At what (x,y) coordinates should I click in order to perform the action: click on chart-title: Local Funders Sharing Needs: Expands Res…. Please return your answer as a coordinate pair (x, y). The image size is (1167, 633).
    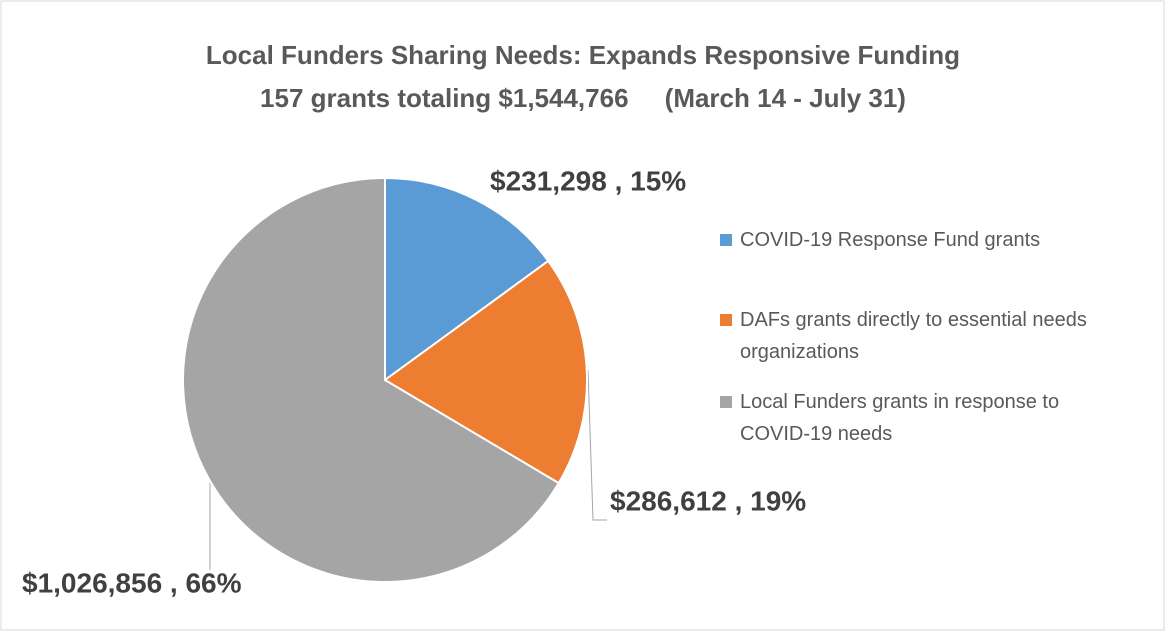
    Looking at the image, I should click on (583, 55).